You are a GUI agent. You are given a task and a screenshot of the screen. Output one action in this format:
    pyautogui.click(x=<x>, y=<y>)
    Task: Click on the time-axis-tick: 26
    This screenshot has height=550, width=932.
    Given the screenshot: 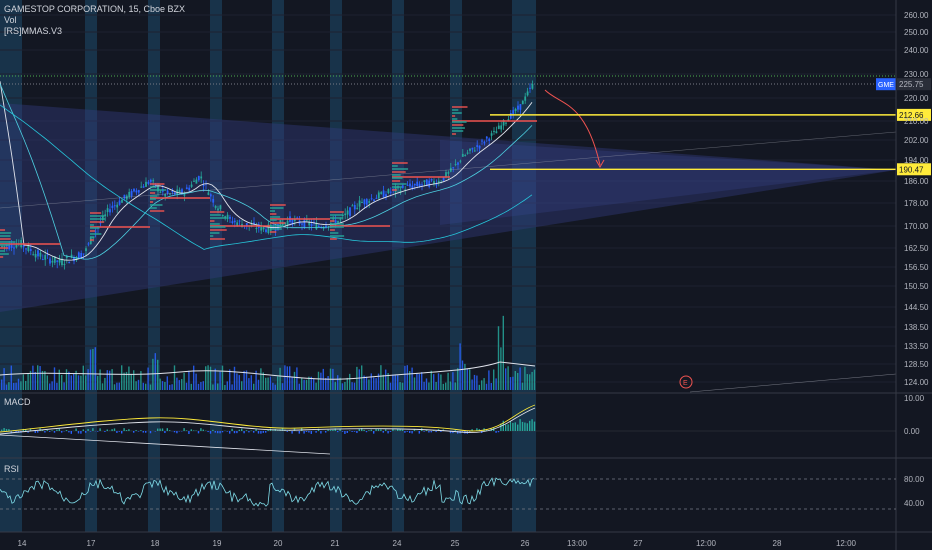 What is the action you would take?
    pyautogui.click(x=525, y=543)
    